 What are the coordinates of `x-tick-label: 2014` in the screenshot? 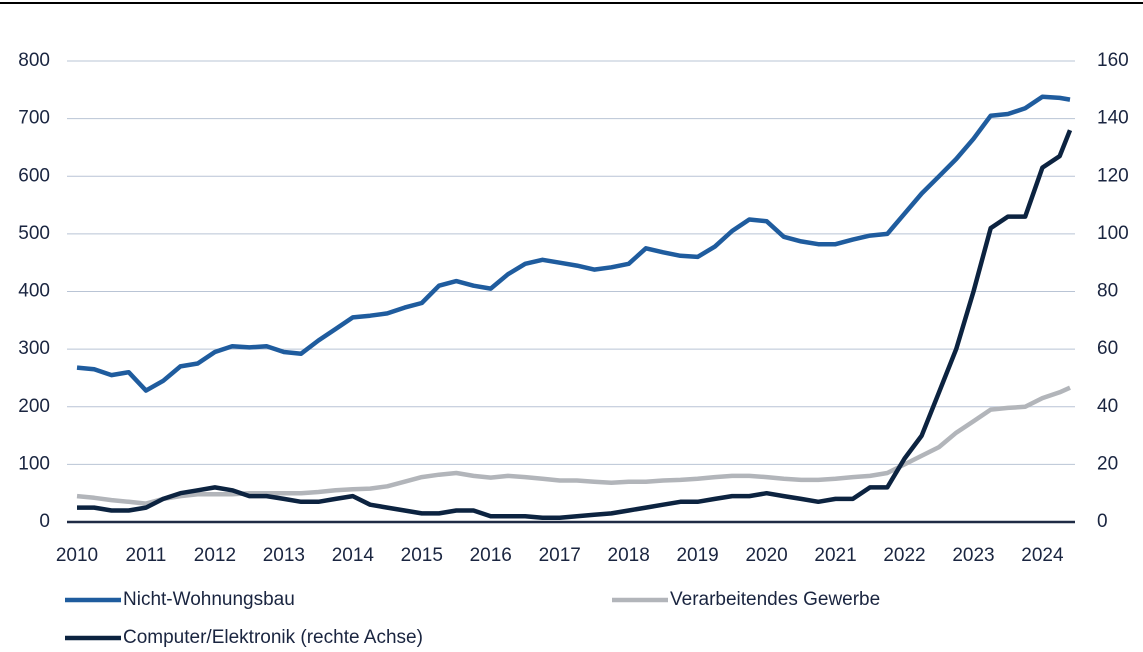 It's located at (353, 555).